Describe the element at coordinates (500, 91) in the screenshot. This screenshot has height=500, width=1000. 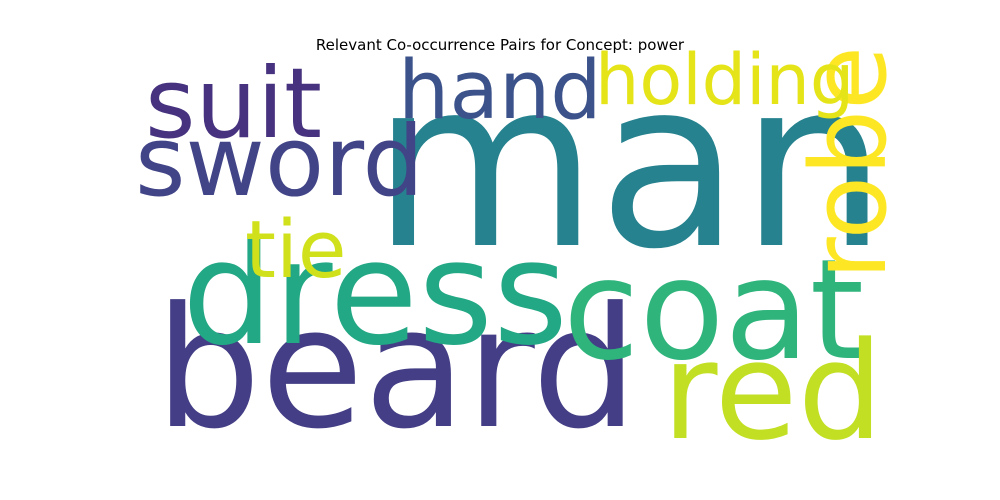
I see `word-hand: hand` at that location.